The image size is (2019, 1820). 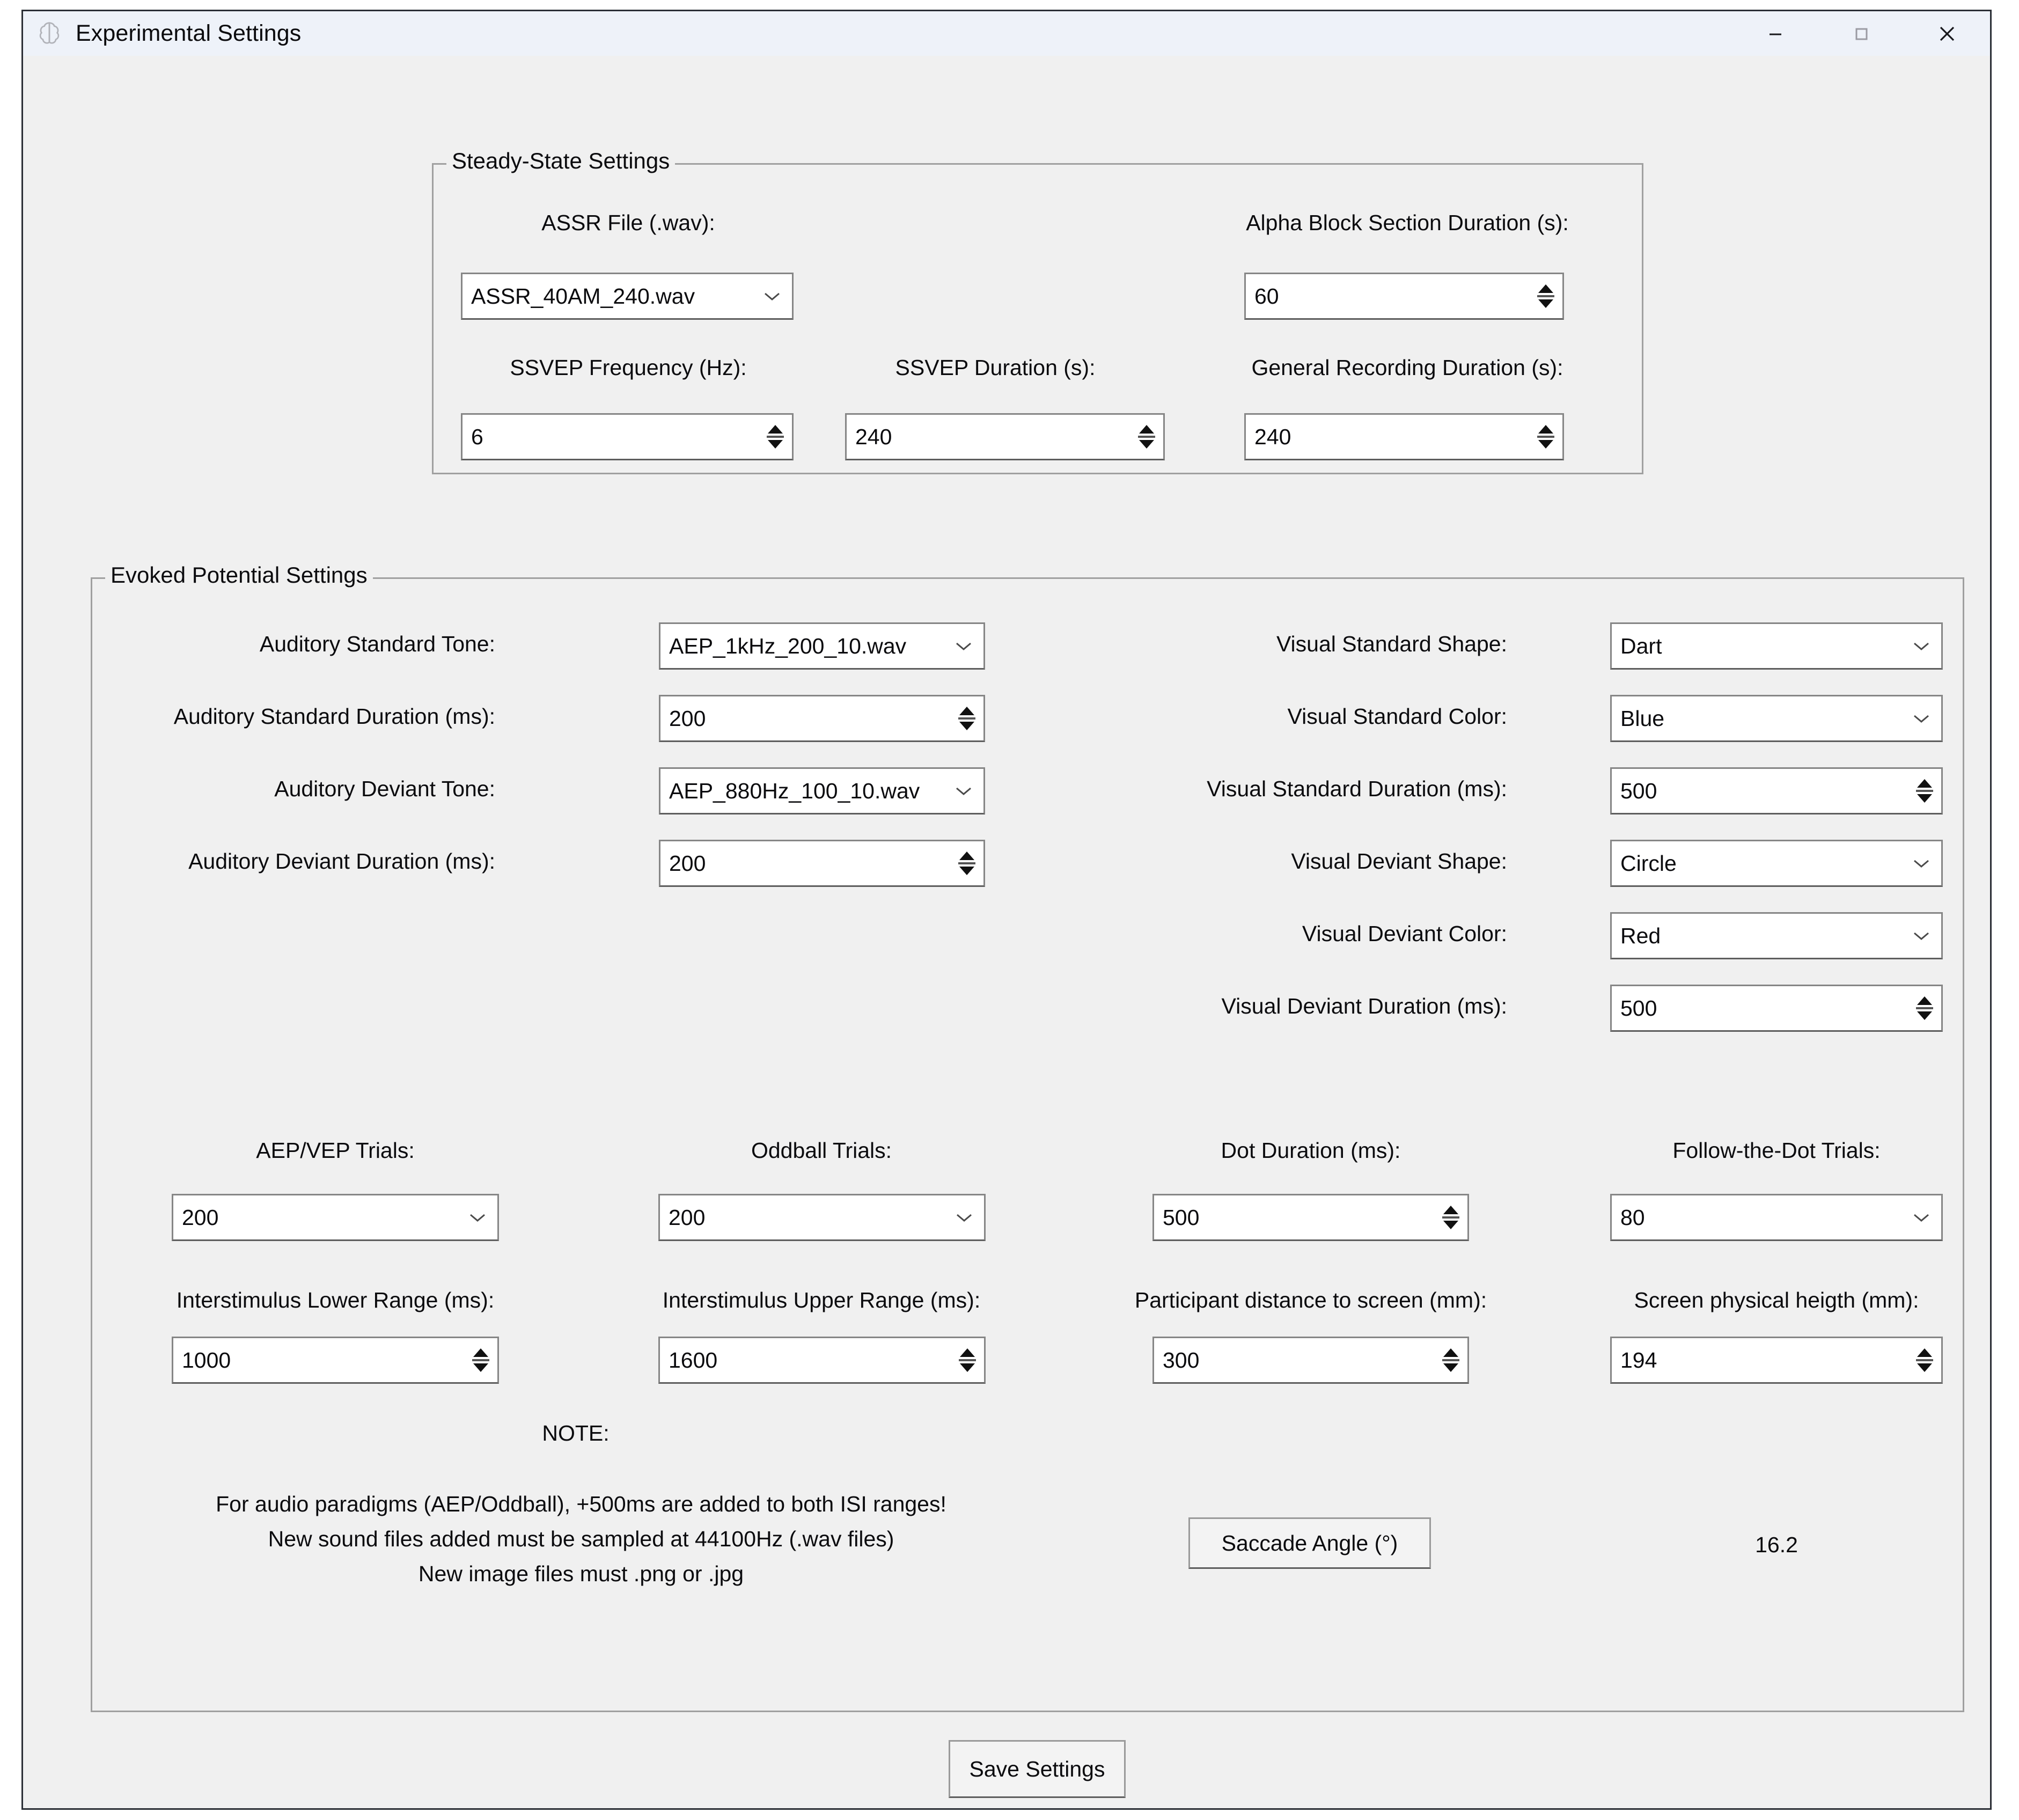 What do you see at coordinates (189, 33) in the screenshot?
I see `window-title: Experimental Settings` at bounding box center [189, 33].